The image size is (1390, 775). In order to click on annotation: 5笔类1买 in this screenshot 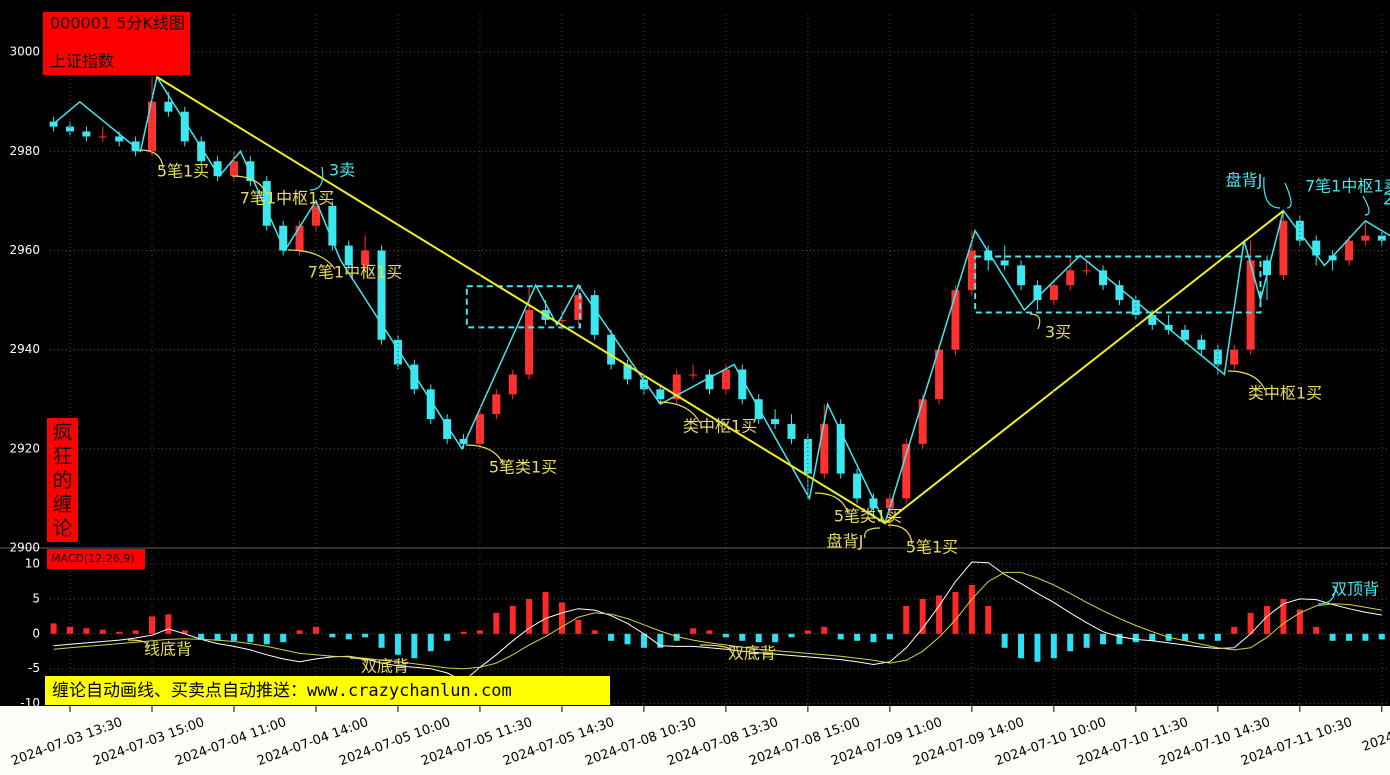, I will do `click(868, 516)`.